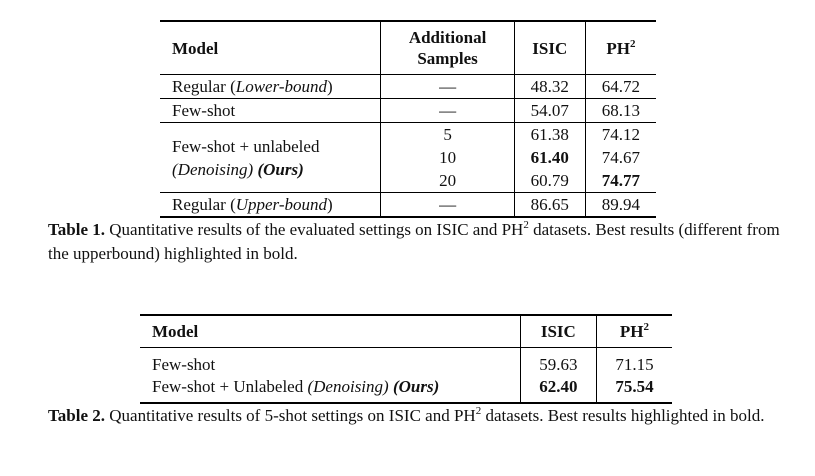 This screenshot has height=476, width=815. What do you see at coordinates (549, 134) in the screenshot?
I see `denoise-isic-5: 61.38` at bounding box center [549, 134].